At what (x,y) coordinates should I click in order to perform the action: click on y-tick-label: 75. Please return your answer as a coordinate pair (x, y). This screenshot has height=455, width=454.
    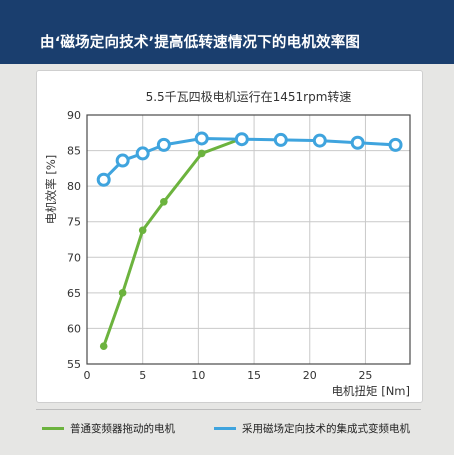
    Looking at the image, I should click on (74, 222).